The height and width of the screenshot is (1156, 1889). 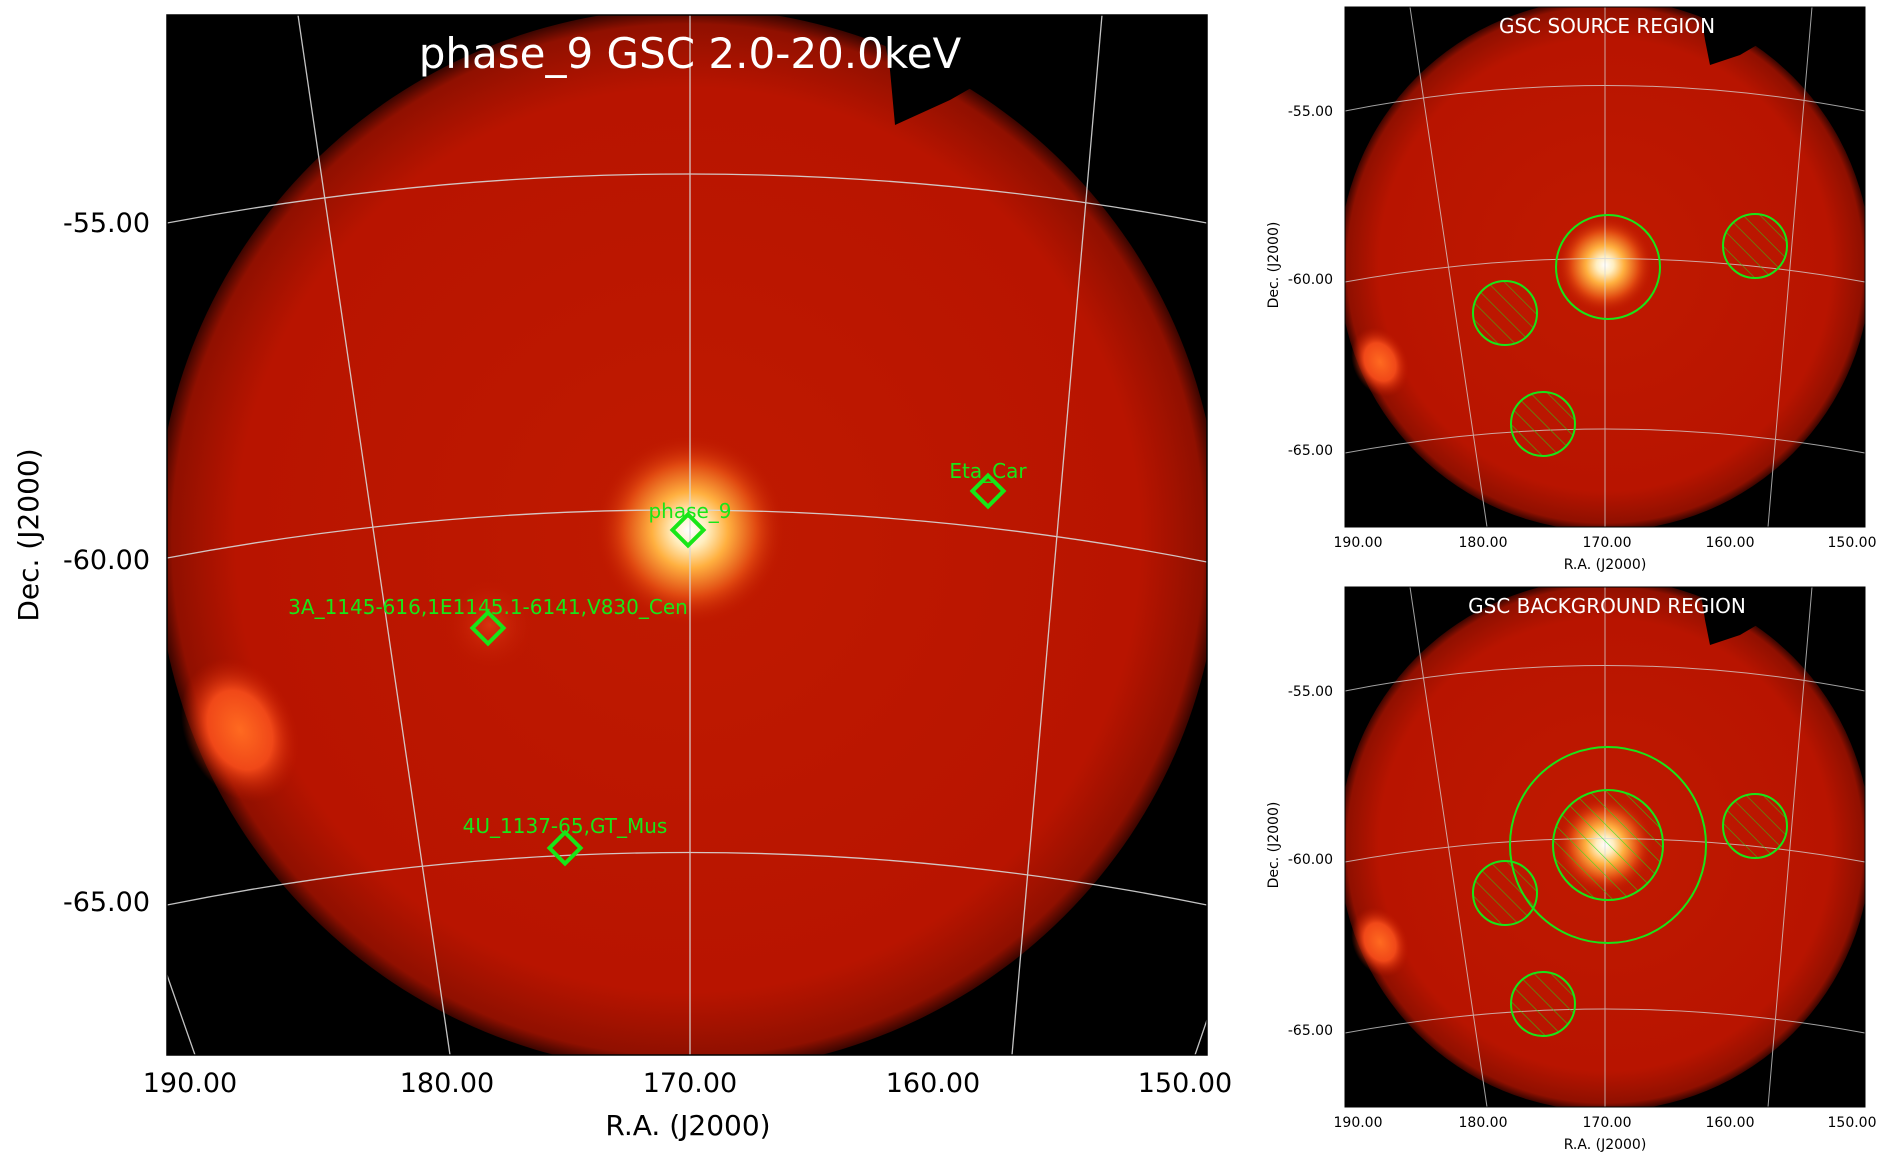 I want to click on main-ytick-label: -60.00, so click(x=106, y=560).